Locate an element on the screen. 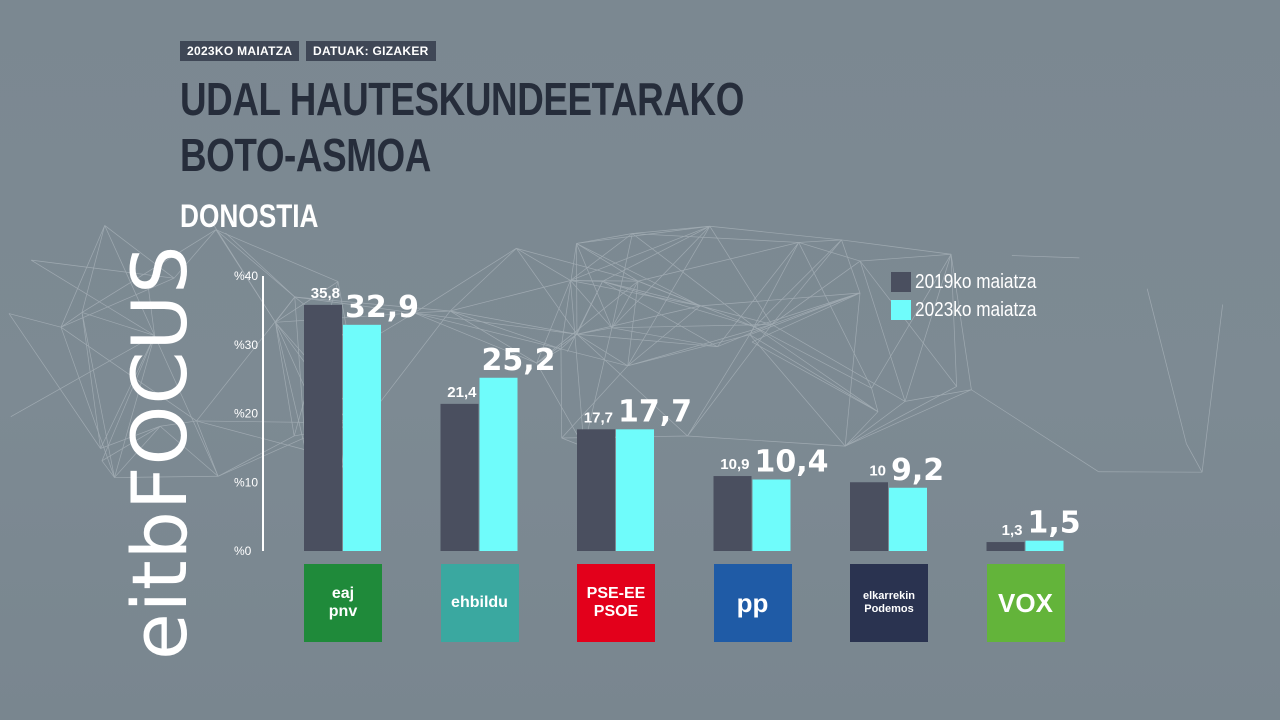  date-tag: 2023KO MAIATZA is located at coordinates (240, 51).